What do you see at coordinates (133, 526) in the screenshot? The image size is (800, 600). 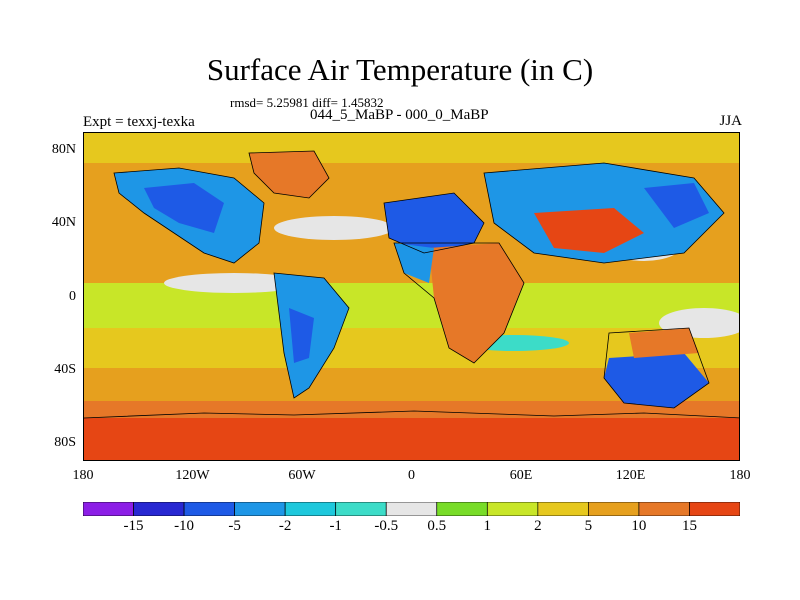 I see `colorbar-label-0: -15` at bounding box center [133, 526].